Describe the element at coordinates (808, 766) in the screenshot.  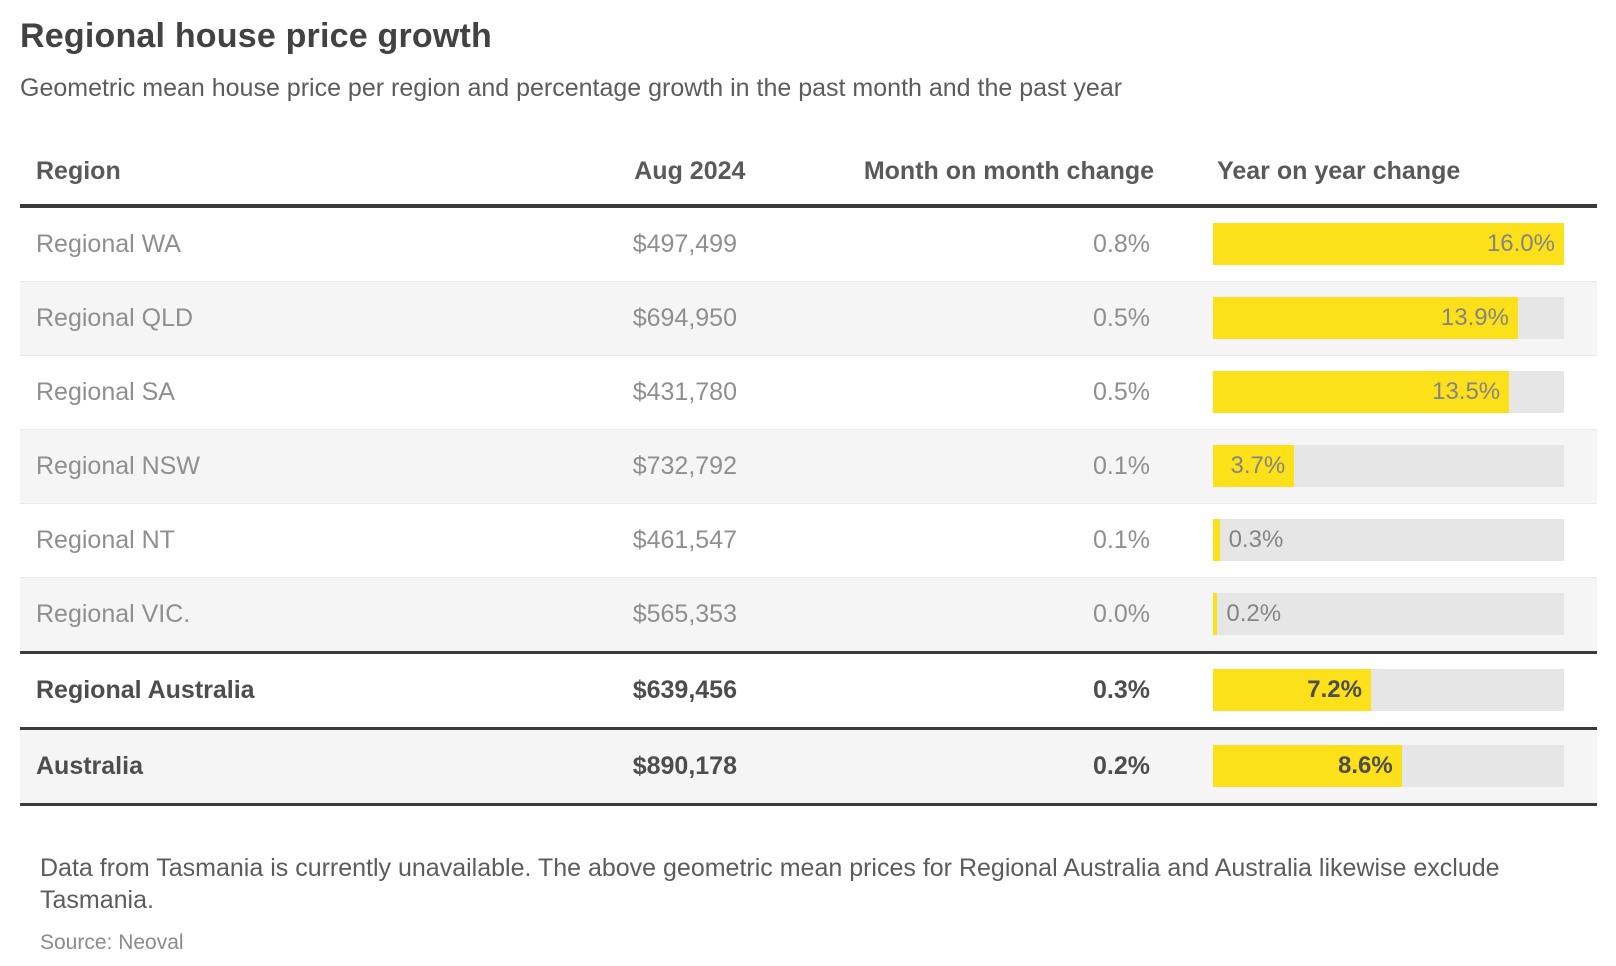
I see `table-row: Australia $890,178 0.2% 8.6%` at that location.